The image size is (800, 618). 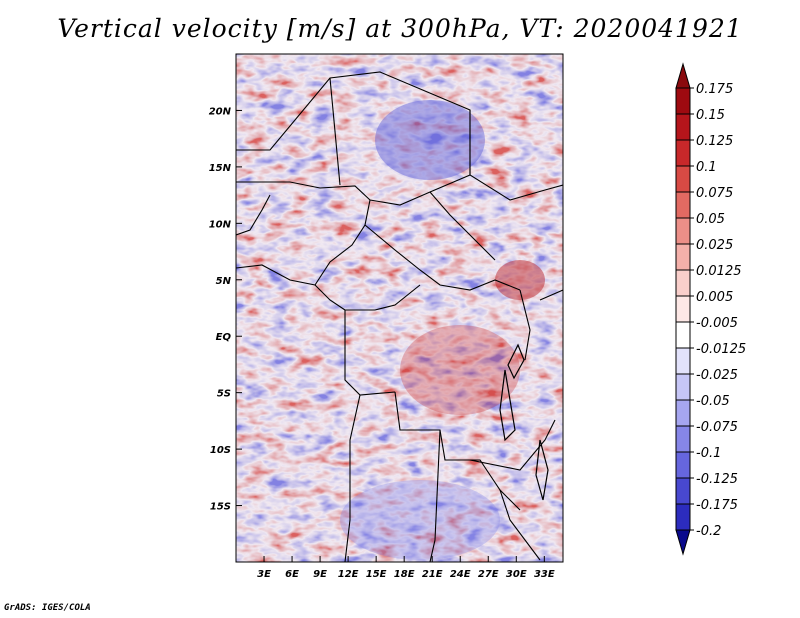 What do you see at coordinates (542, 470) in the screenshot?
I see `lake-malawi` at bounding box center [542, 470].